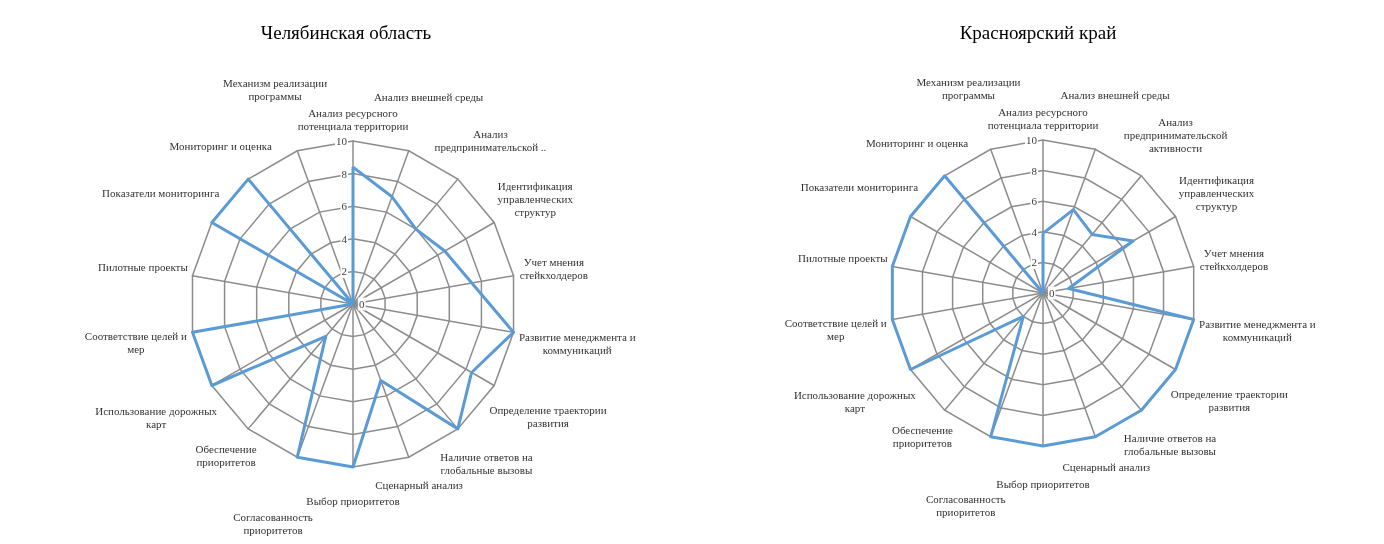  Describe the element at coordinates (346, 32) in the screenshot. I see `chart-title: Челябинская область` at that location.